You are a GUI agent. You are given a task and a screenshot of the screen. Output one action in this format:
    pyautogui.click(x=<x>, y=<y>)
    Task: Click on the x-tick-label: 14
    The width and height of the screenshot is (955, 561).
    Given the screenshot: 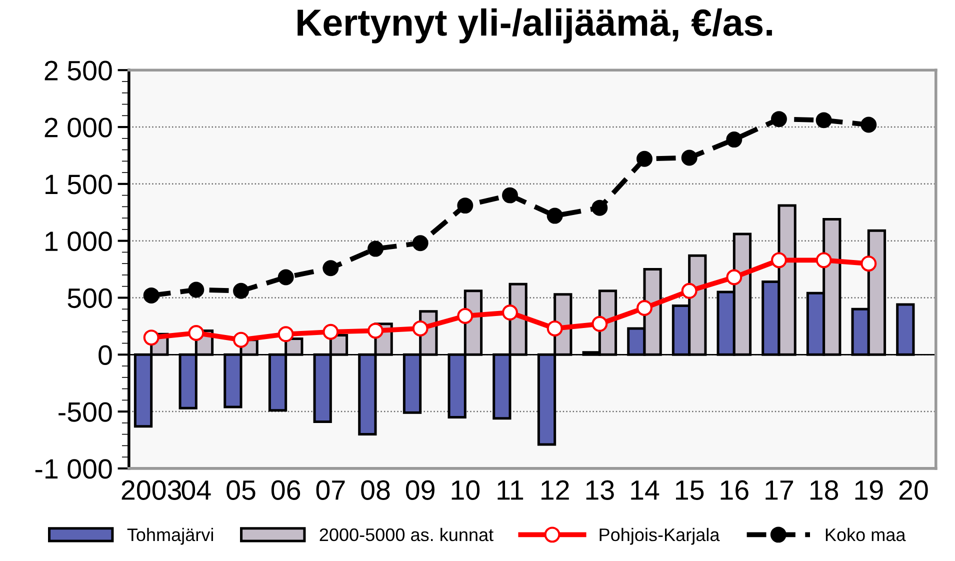 What is the action you would take?
    pyautogui.click(x=645, y=490)
    